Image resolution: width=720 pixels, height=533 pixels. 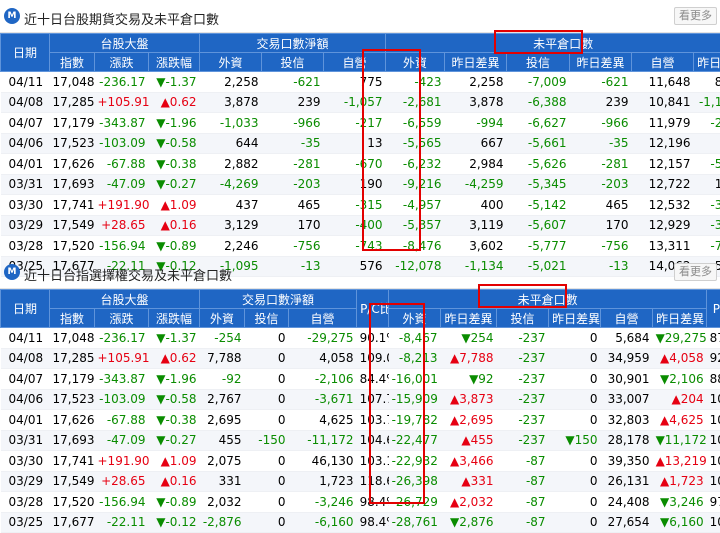 What do you see at coordinates (121, 18) in the screenshot?
I see `futures-title: 近十日台股期貨交易及未平倉口數` at bounding box center [121, 18].